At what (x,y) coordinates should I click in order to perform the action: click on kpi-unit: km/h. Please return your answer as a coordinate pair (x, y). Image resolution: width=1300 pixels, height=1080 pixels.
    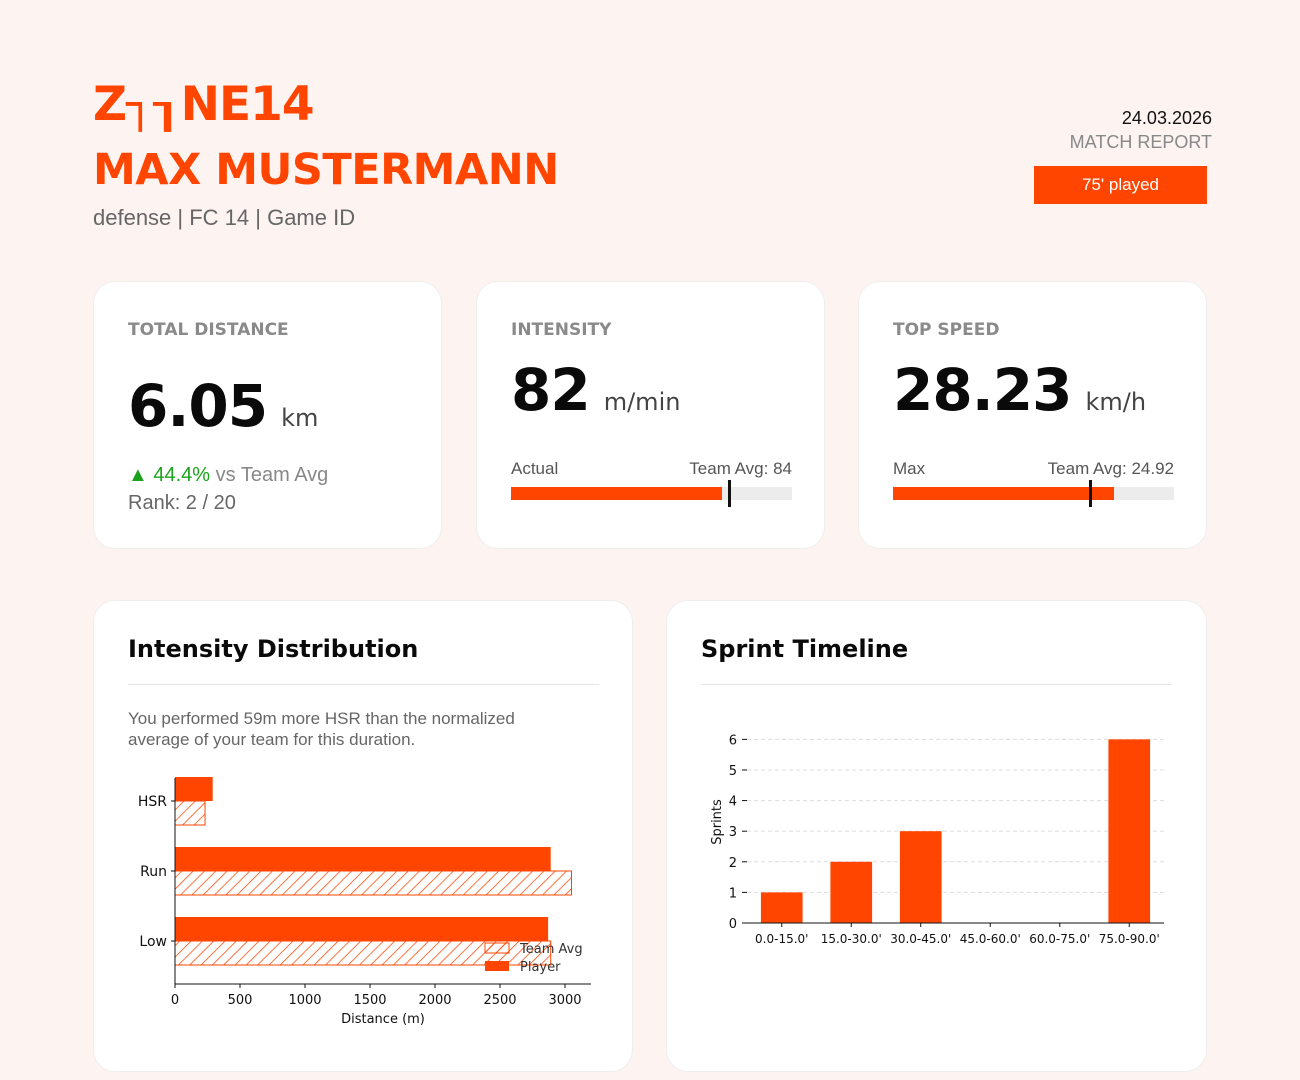
    Looking at the image, I should click on (1116, 402).